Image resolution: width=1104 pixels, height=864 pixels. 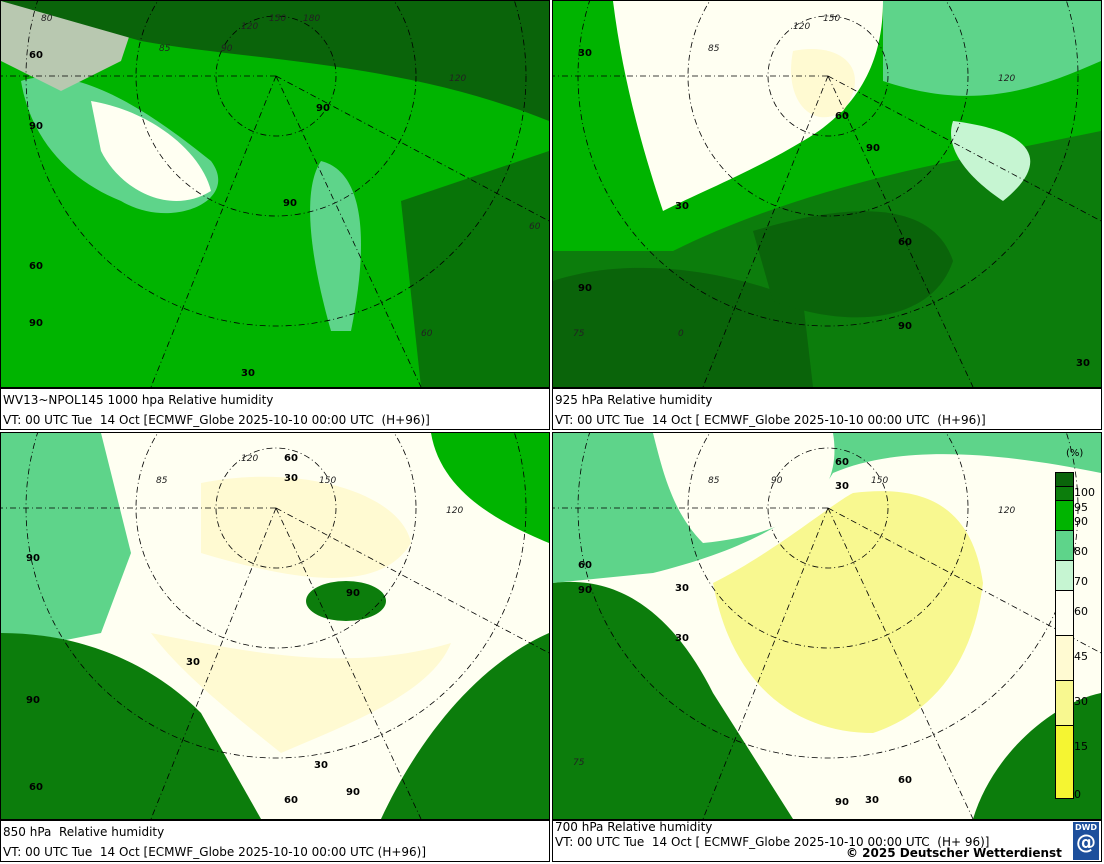 I want to click on dwd-logo: DWD @, so click(x=1086, y=841).